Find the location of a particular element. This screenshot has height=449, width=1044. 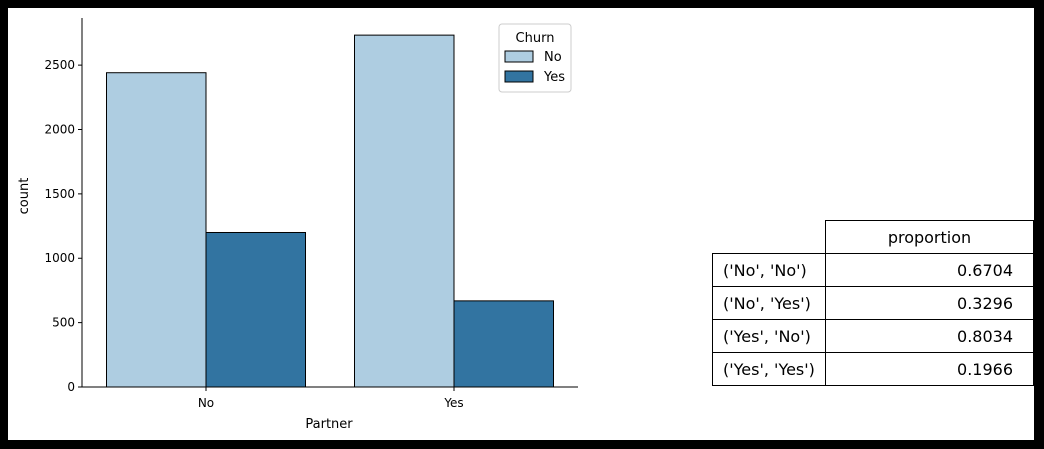

y-tick-label: 1500 is located at coordinates (59, 194).